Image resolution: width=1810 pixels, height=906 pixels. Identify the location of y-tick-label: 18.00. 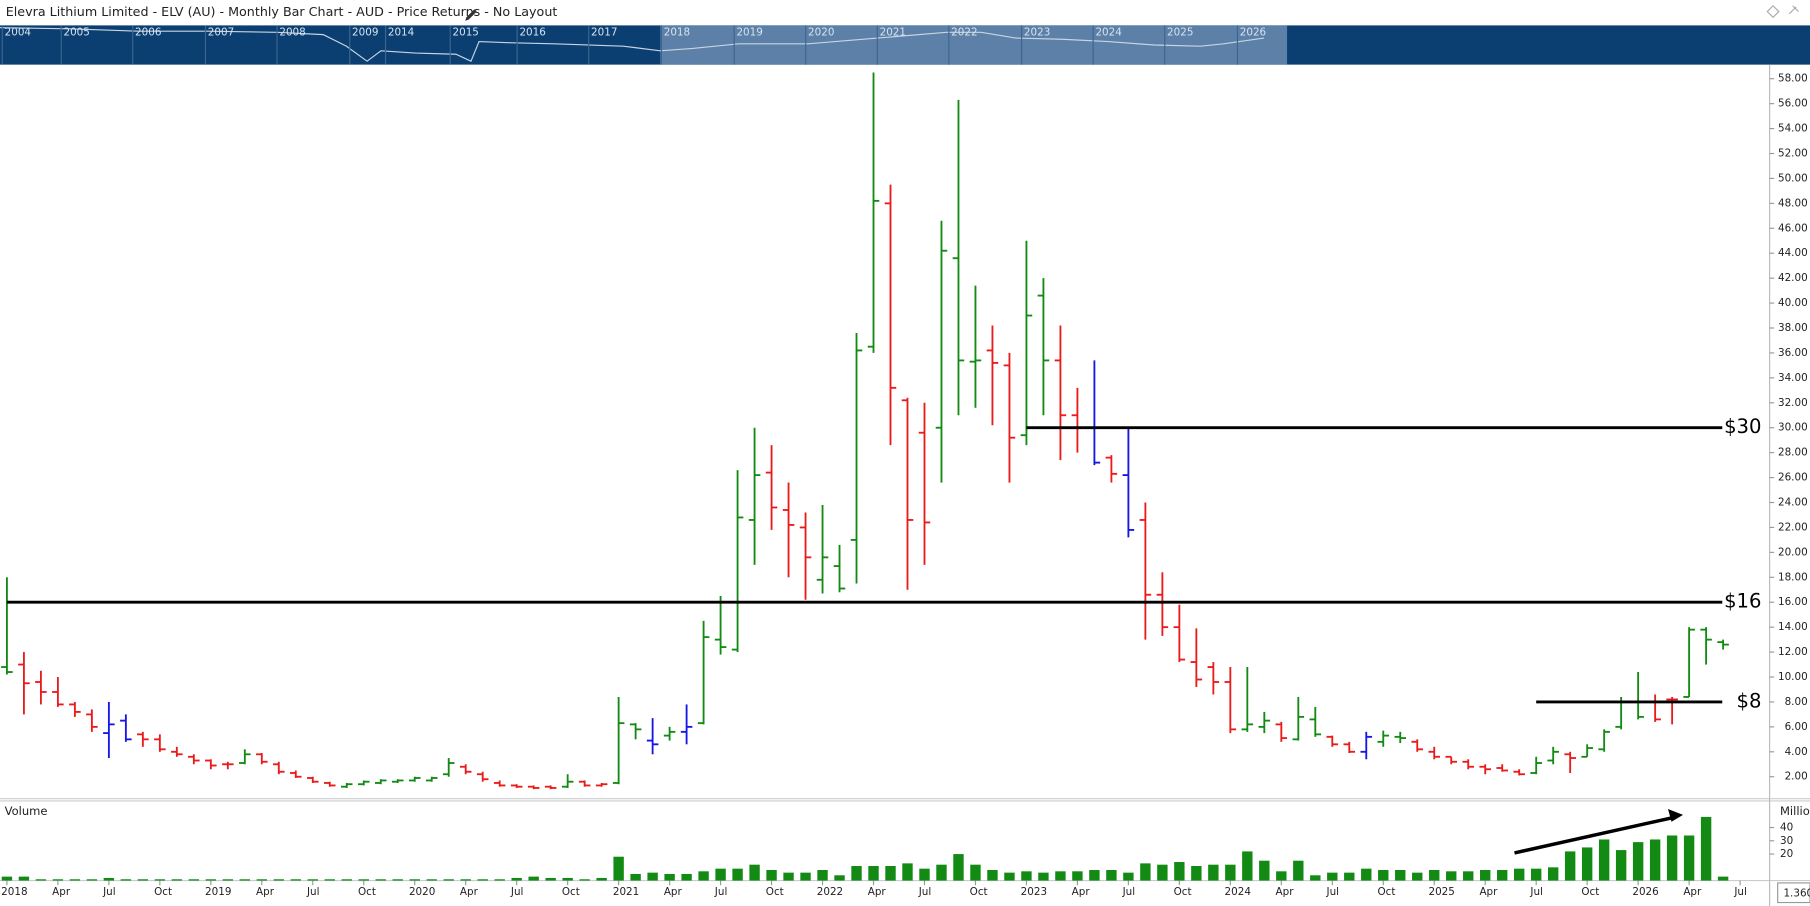
(1793, 577).